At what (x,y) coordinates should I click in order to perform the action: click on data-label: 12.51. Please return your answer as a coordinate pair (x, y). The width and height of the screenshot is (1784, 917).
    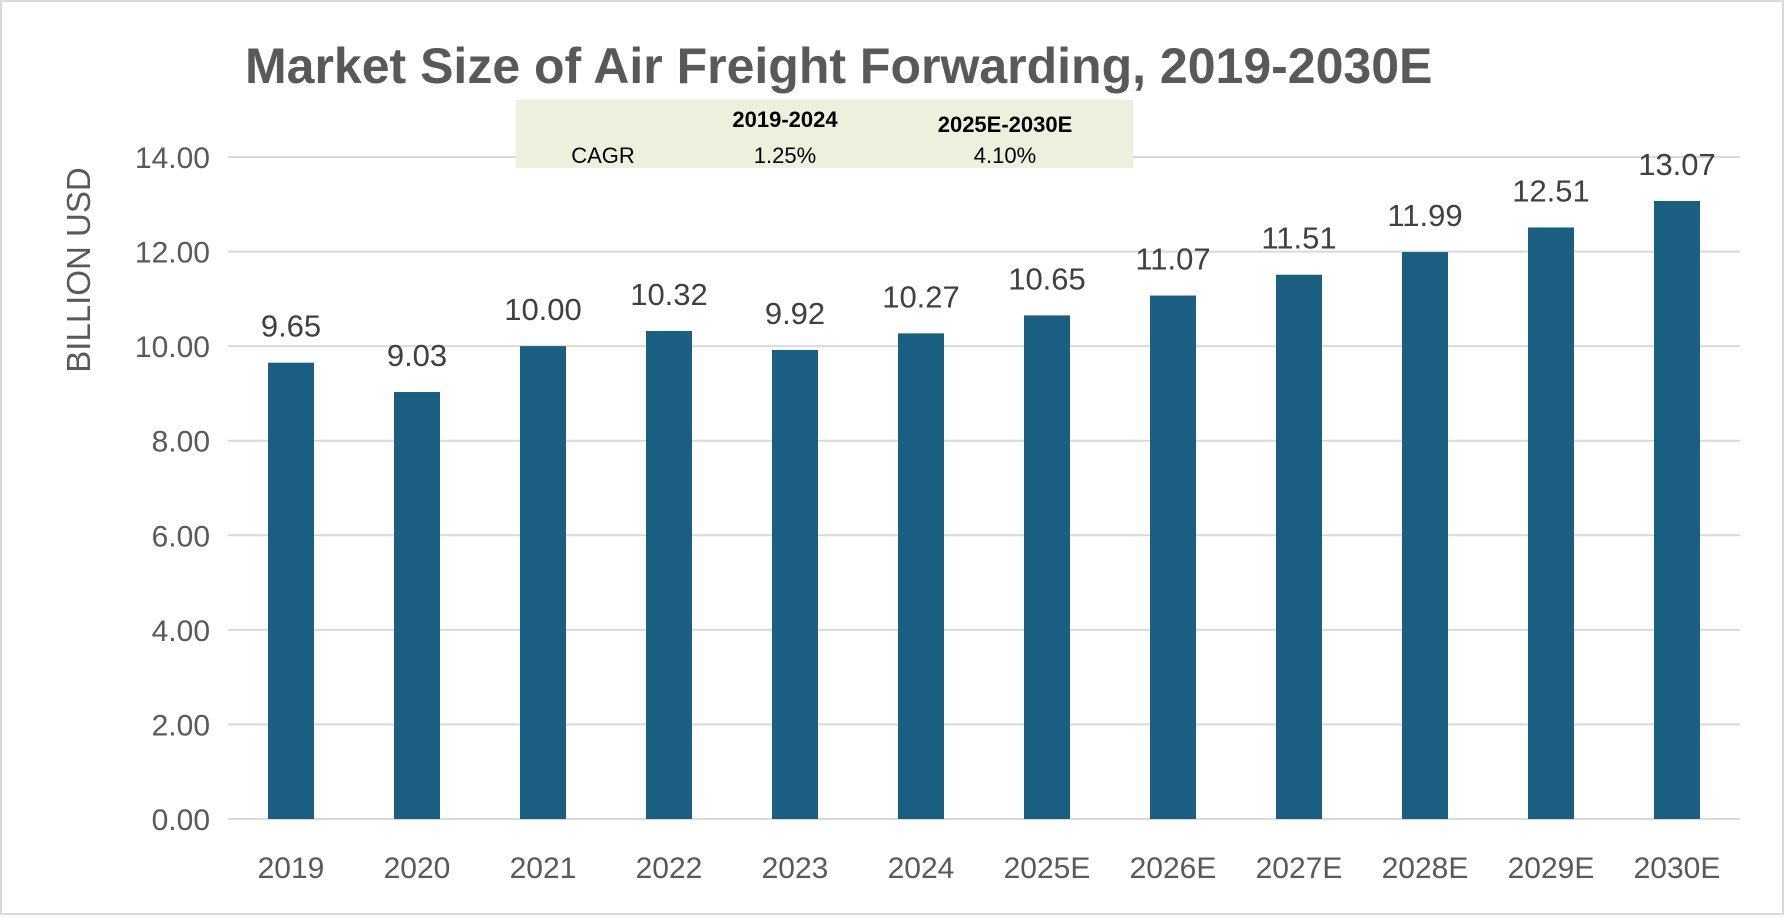
    Looking at the image, I should click on (1551, 190).